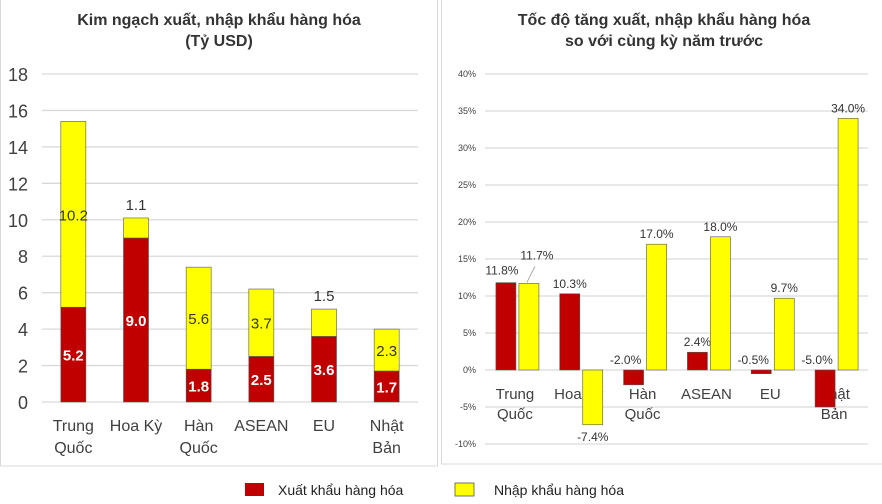 The image size is (882, 504). What do you see at coordinates (468, 407) in the screenshot?
I see `y-tick-label: -5%` at bounding box center [468, 407].